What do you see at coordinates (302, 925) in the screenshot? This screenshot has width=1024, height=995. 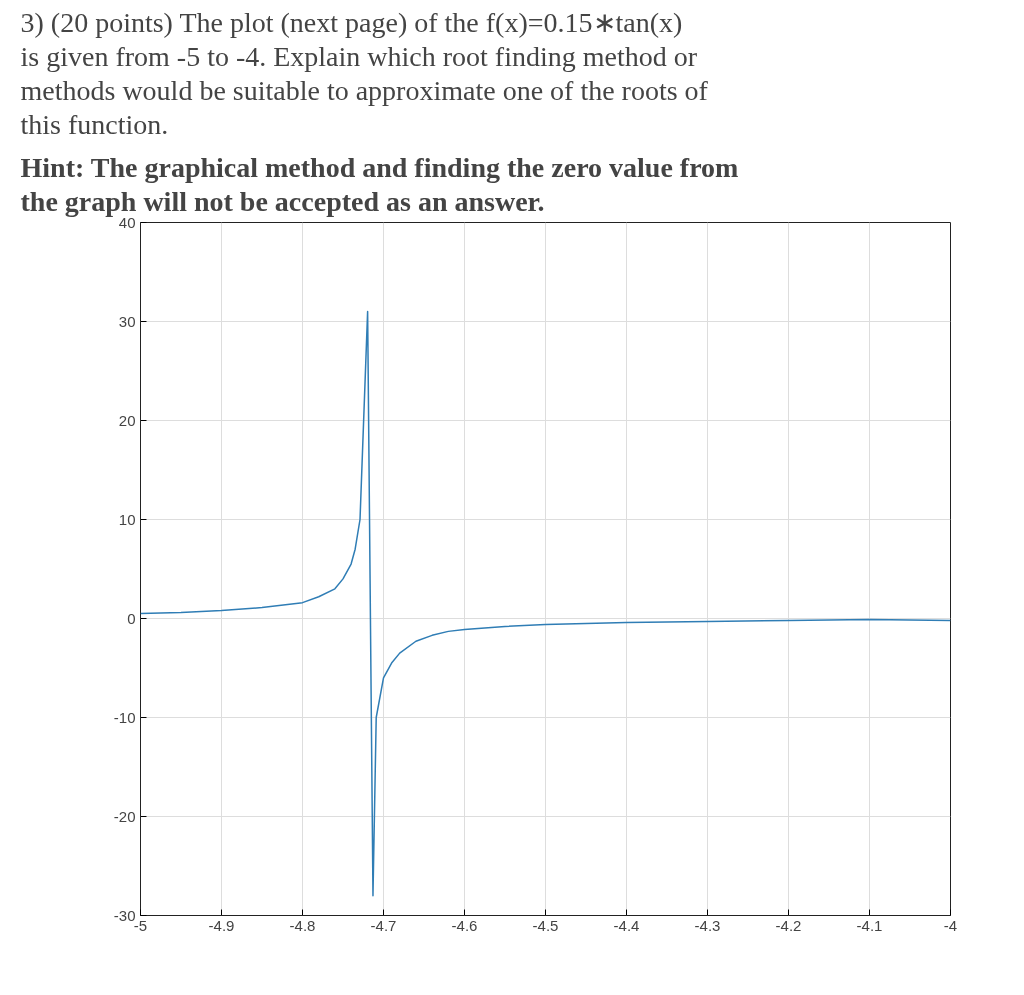 I see `x-tick-label: -4.8` at bounding box center [302, 925].